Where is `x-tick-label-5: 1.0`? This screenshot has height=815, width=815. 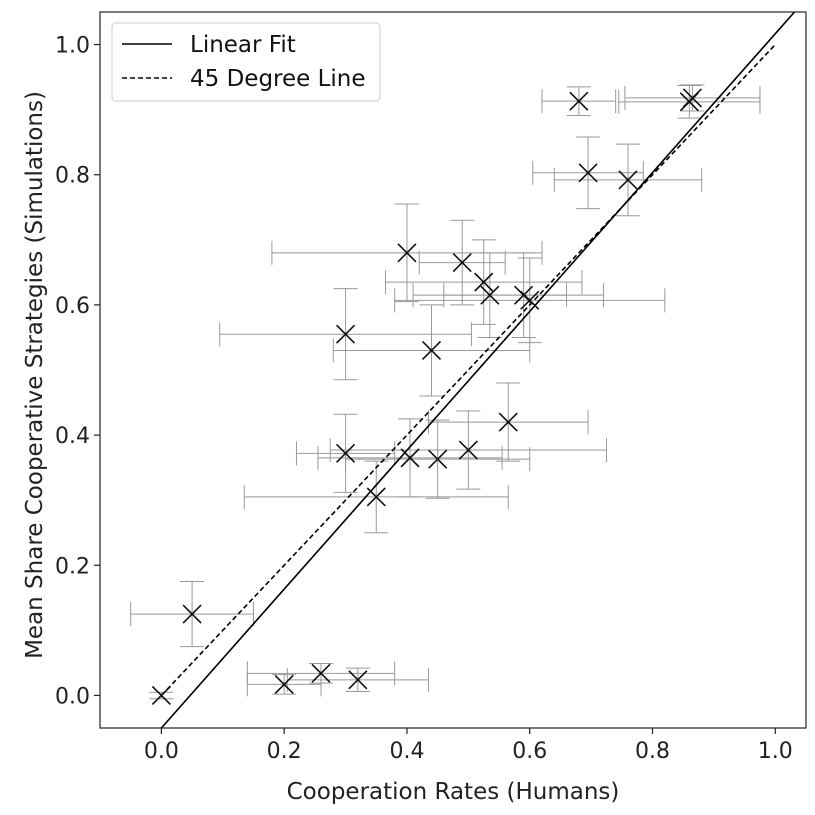 x-tick-label-5: 1.0 is located at coordinates (775, 751).